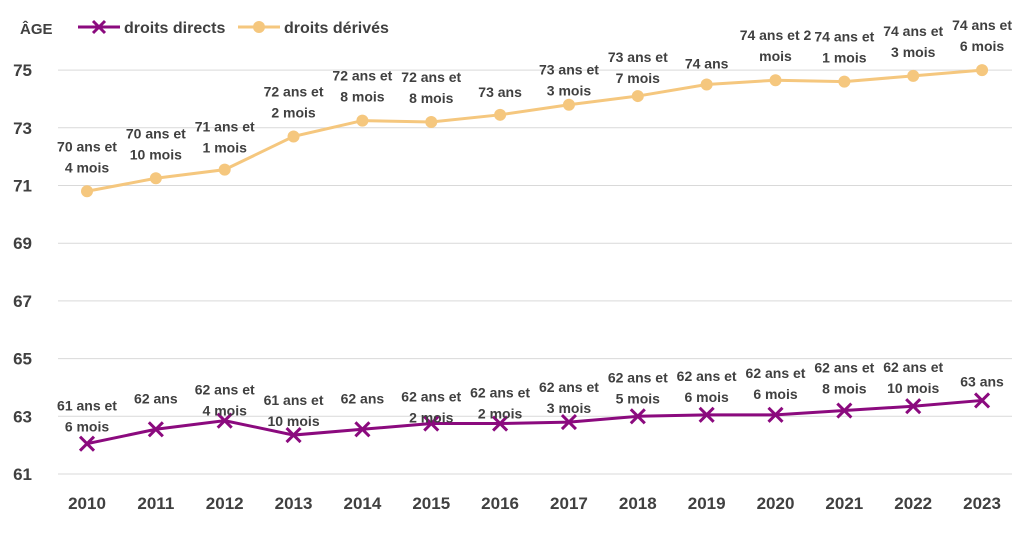  Describe the element at coordinates (87, 503) in the screenshot. I see `x-tick-label: 2010` at that location.